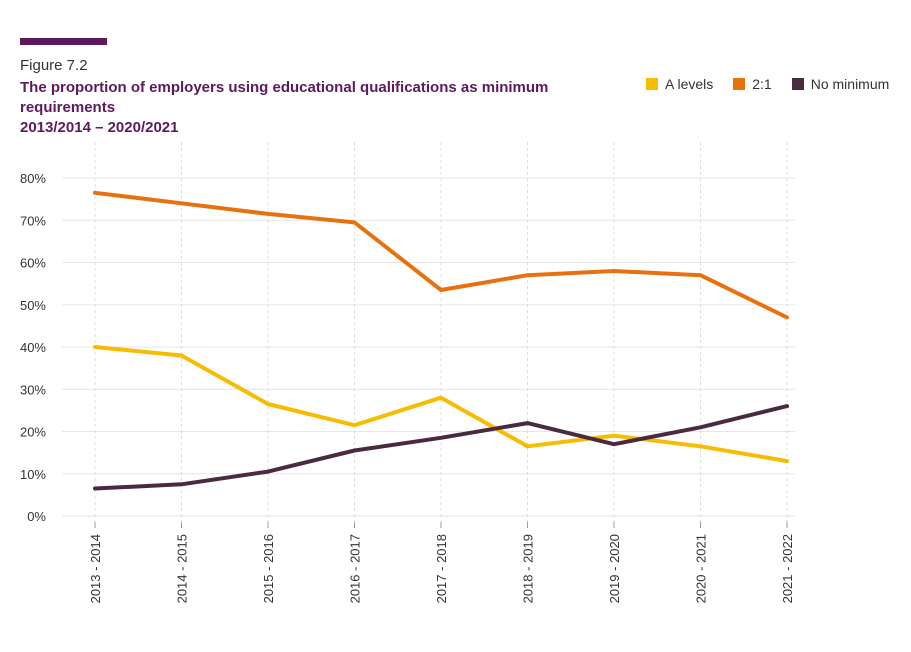 The height and width of the screenshot is (652, 911). I want to click on legend-item-no-minimum: No minimum, so click(840, 84).